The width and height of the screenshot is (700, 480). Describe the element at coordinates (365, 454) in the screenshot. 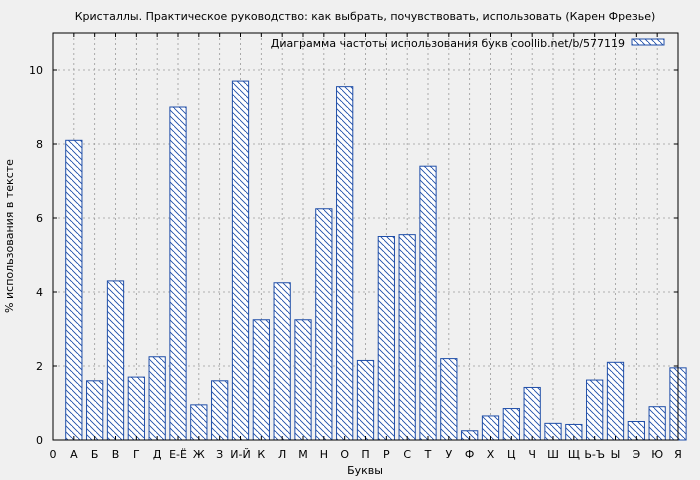

I see `x-tick-label: П` at that location.